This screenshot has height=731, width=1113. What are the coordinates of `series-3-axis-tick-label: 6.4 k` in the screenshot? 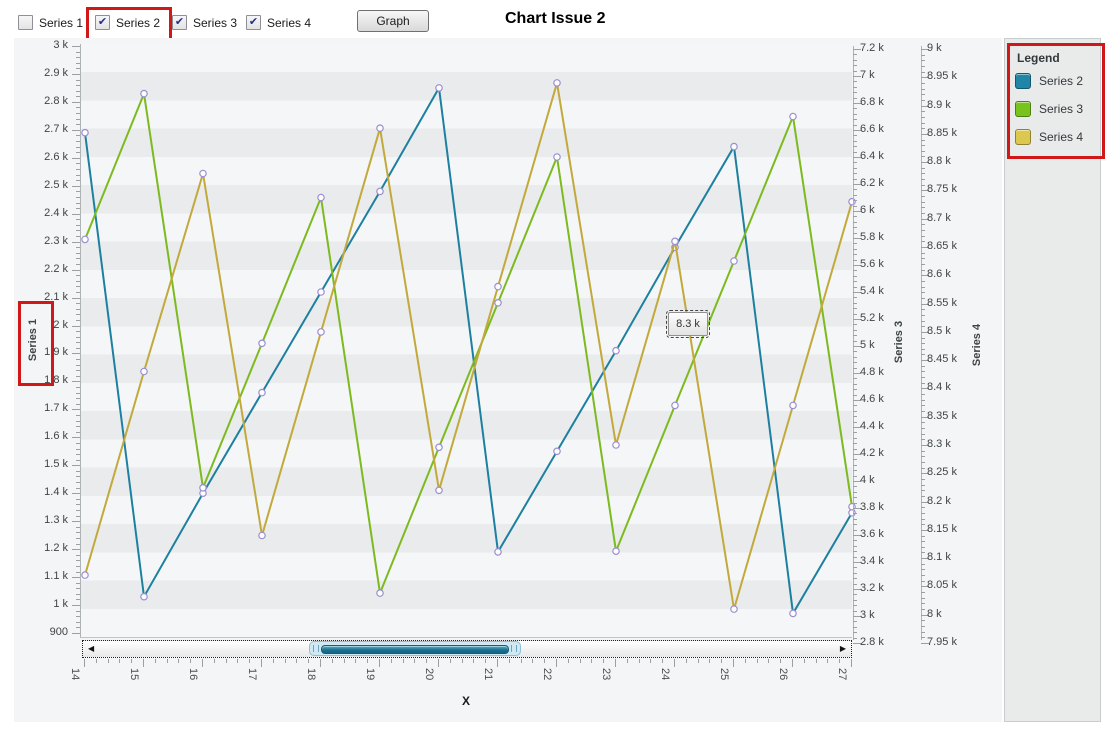 It's located at (872, 156).